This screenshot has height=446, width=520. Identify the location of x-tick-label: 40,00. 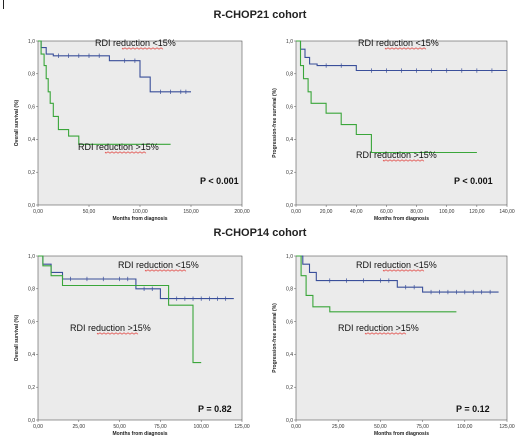
(356, 212).